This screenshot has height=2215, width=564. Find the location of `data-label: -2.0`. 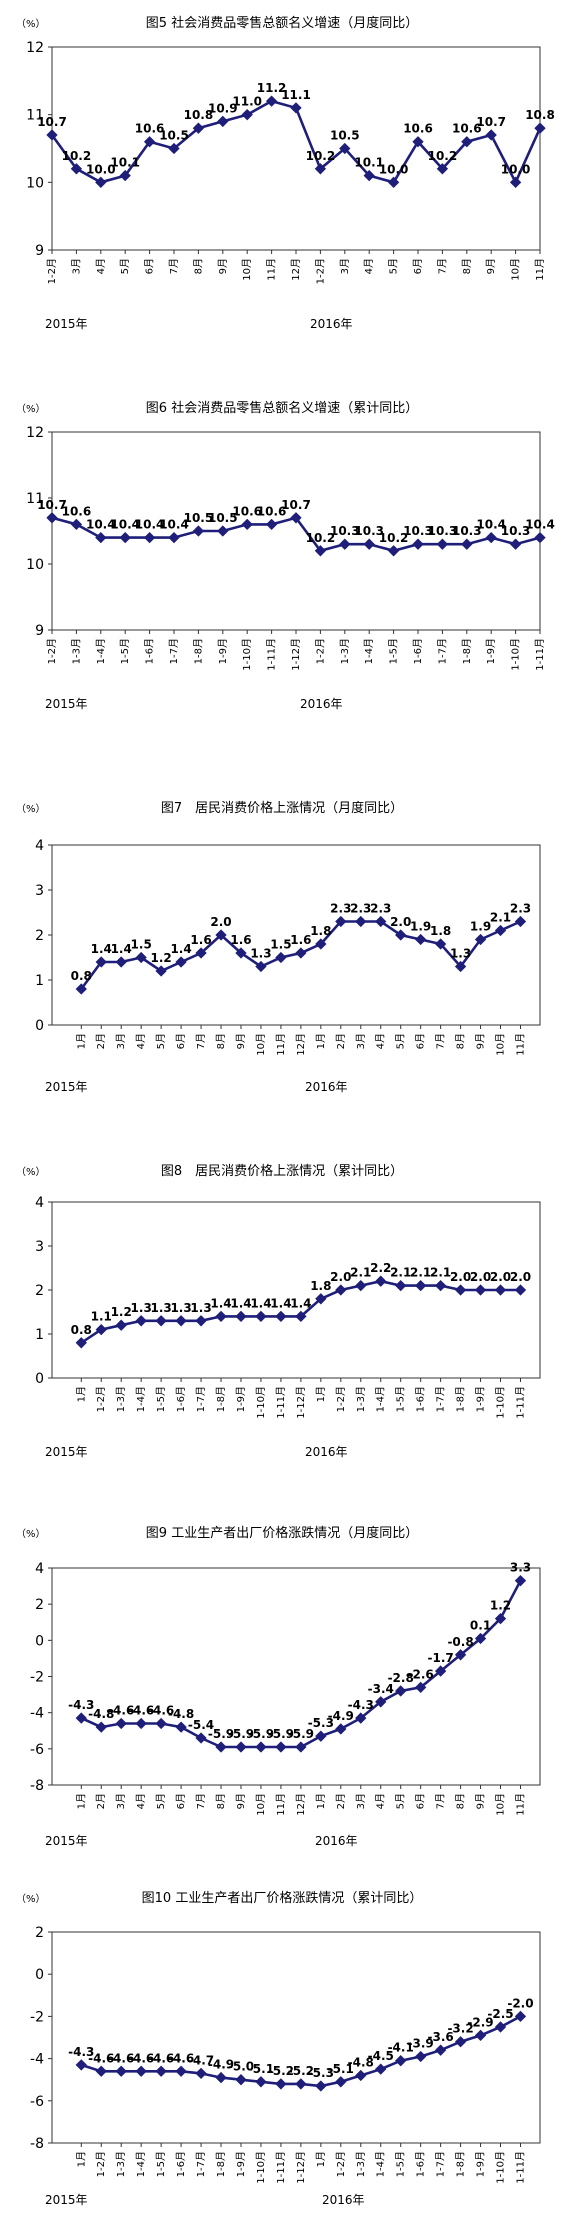

data-label: -2.0 is located at coordinates (520, 2003).